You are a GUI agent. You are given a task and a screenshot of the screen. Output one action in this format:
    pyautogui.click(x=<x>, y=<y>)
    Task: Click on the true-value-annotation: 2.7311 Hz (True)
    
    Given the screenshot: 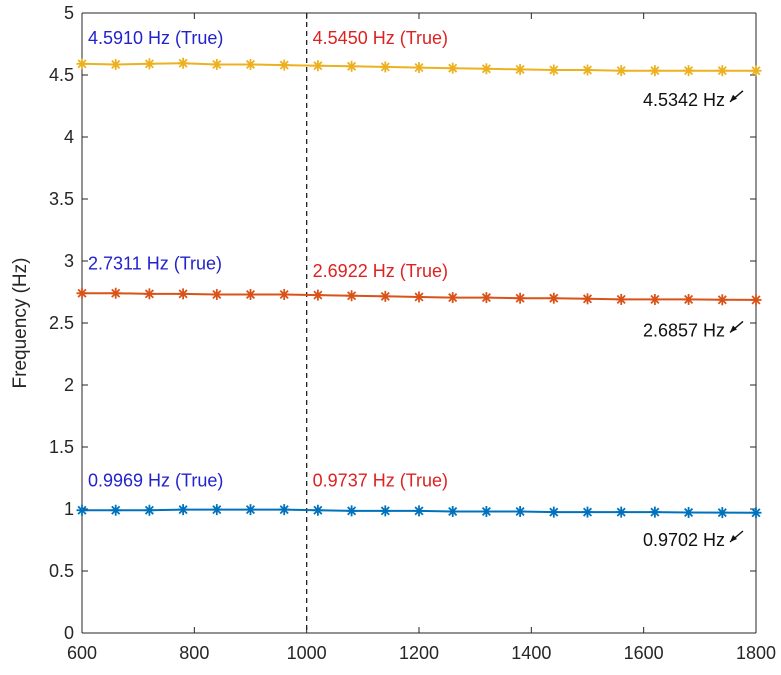 What is the action you would take?
    pyautogui.click(x=155, y=263)
    